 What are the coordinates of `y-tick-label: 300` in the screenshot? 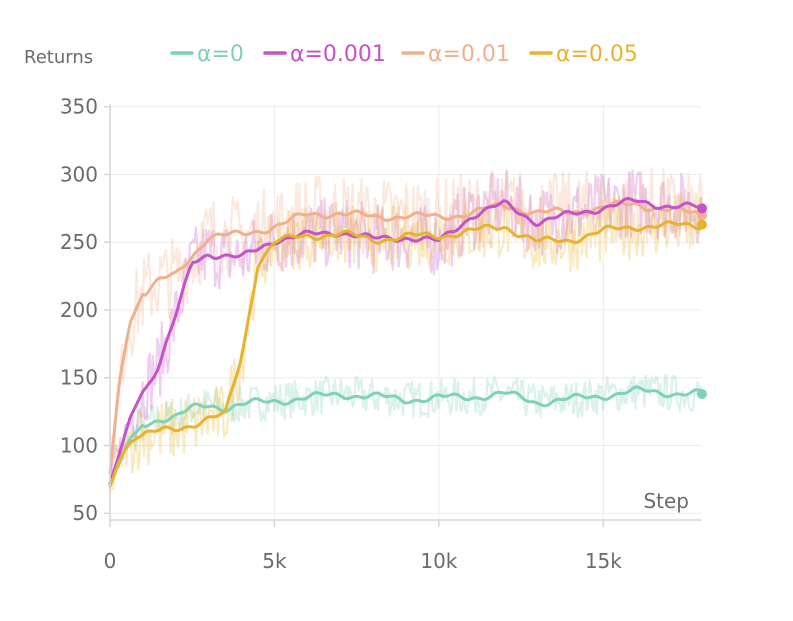 It's located at (79, 174).